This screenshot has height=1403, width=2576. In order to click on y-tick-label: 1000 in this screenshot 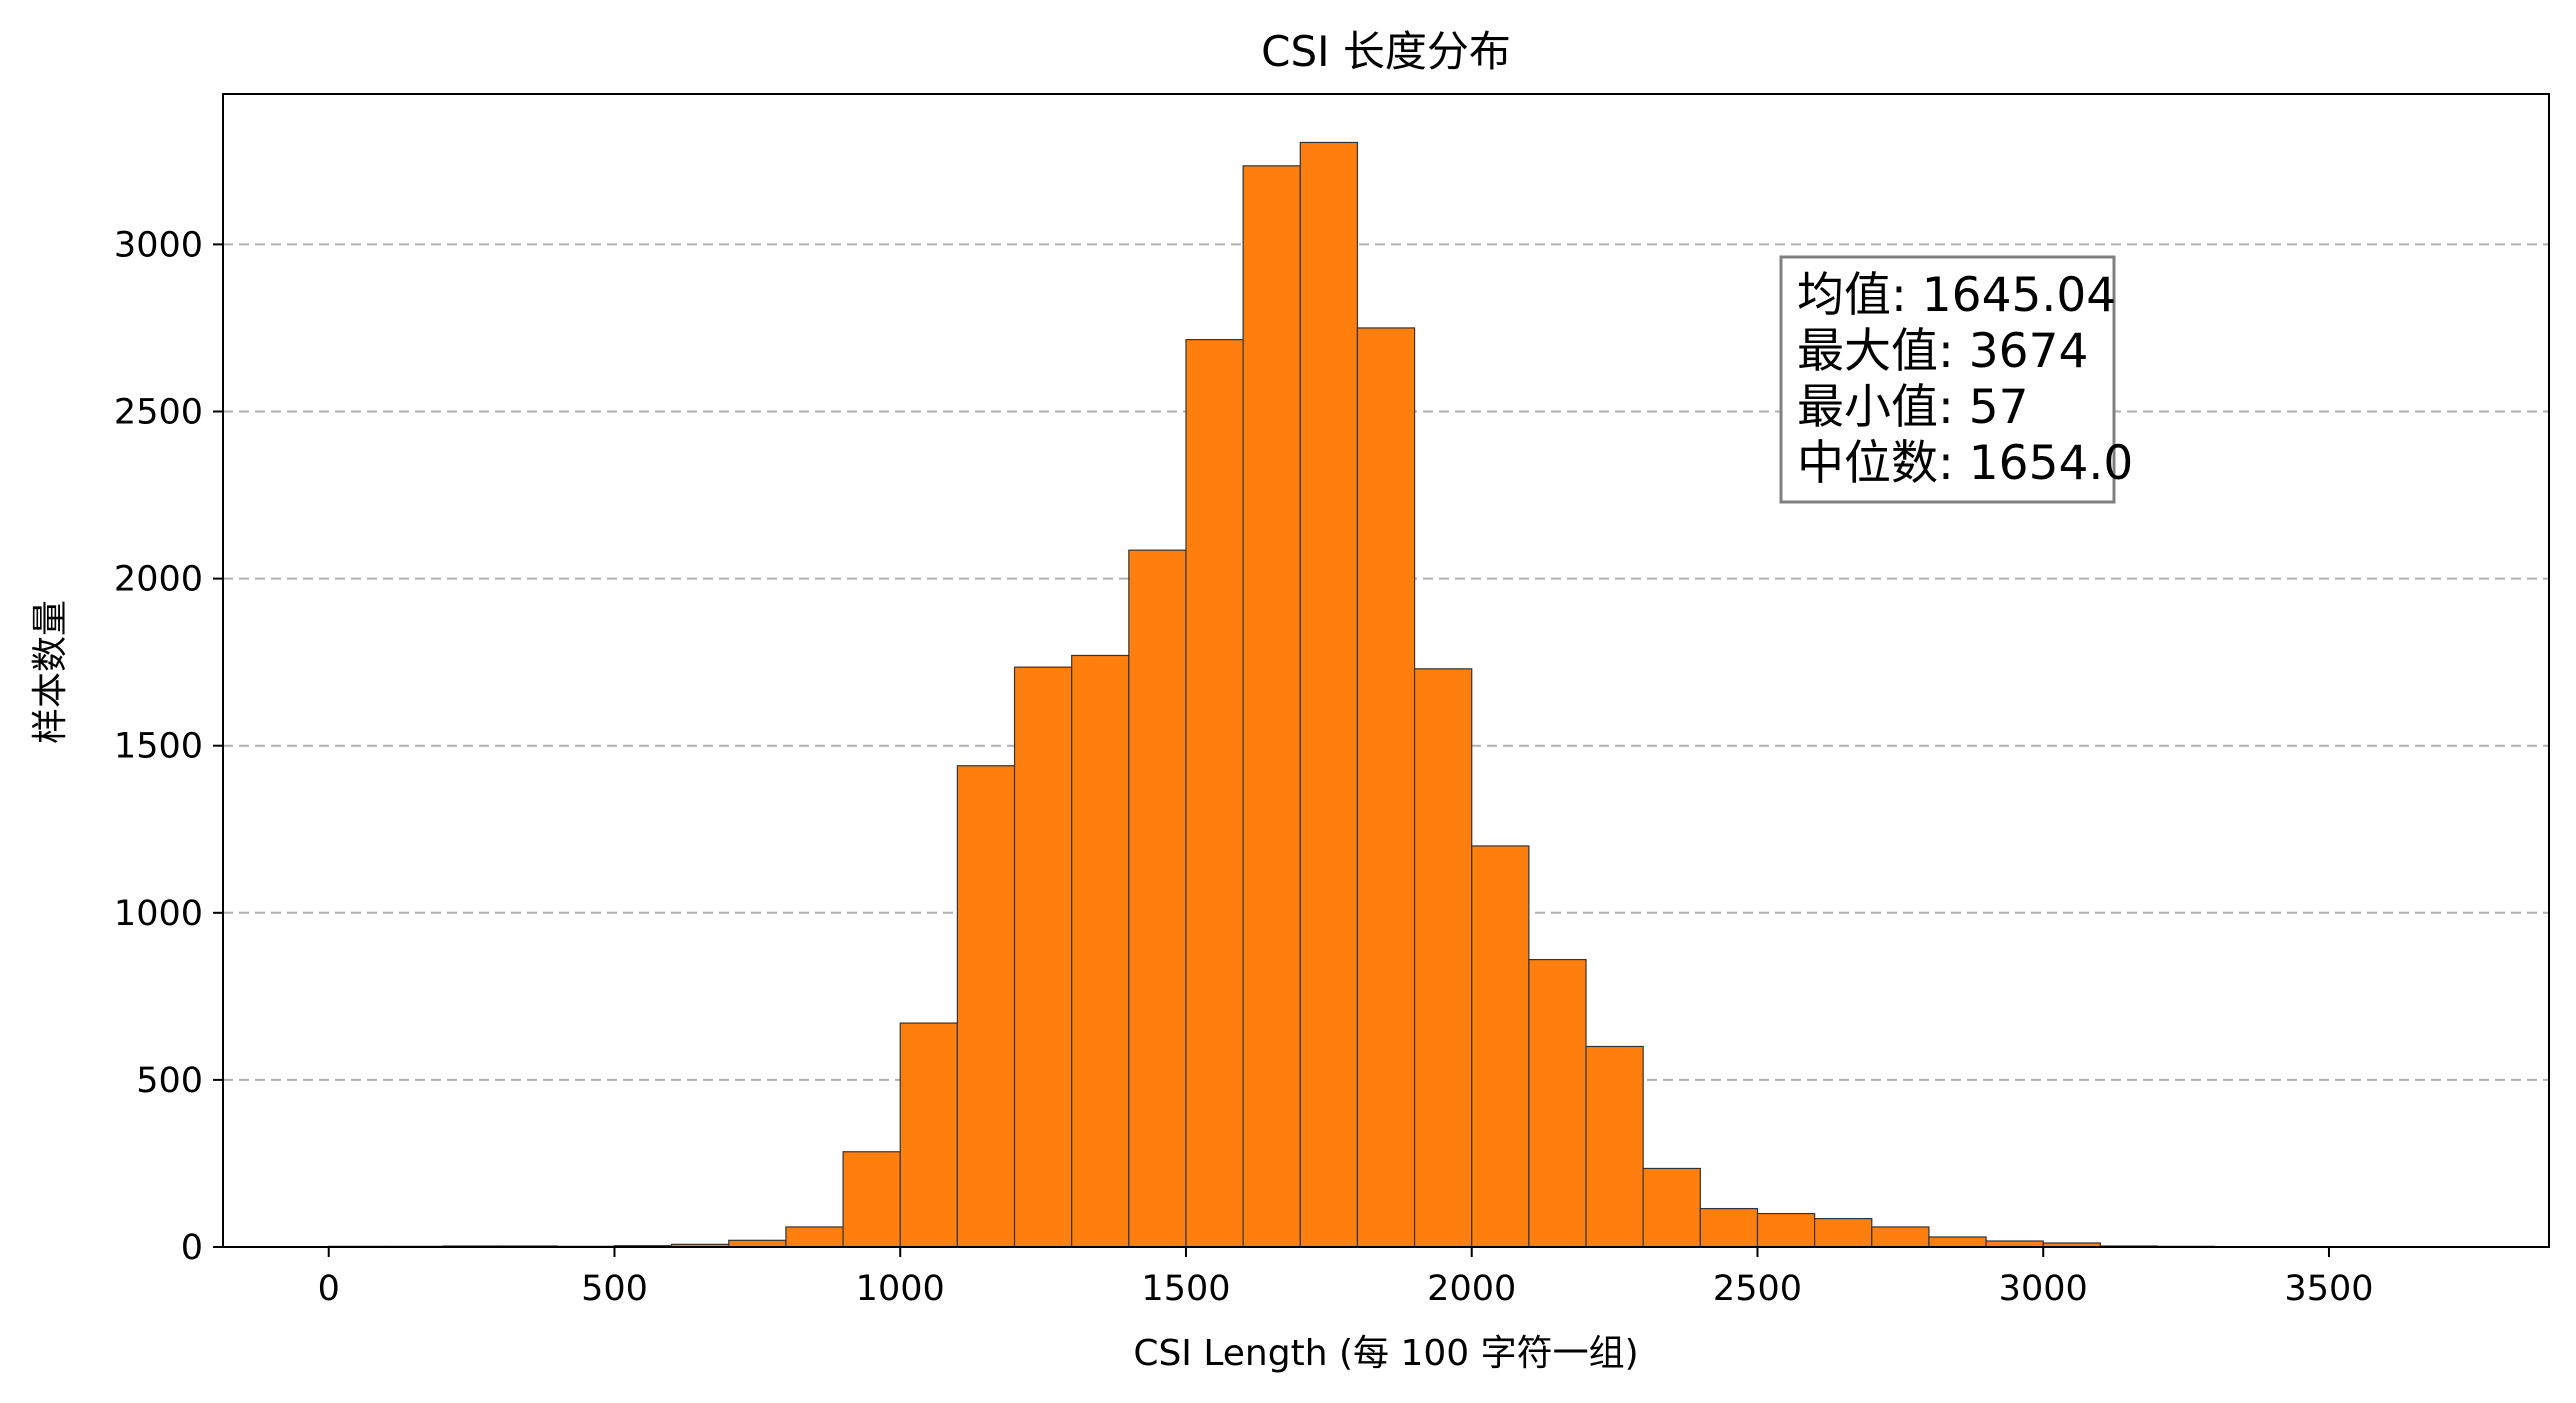, I will do `click(158, 914)`.